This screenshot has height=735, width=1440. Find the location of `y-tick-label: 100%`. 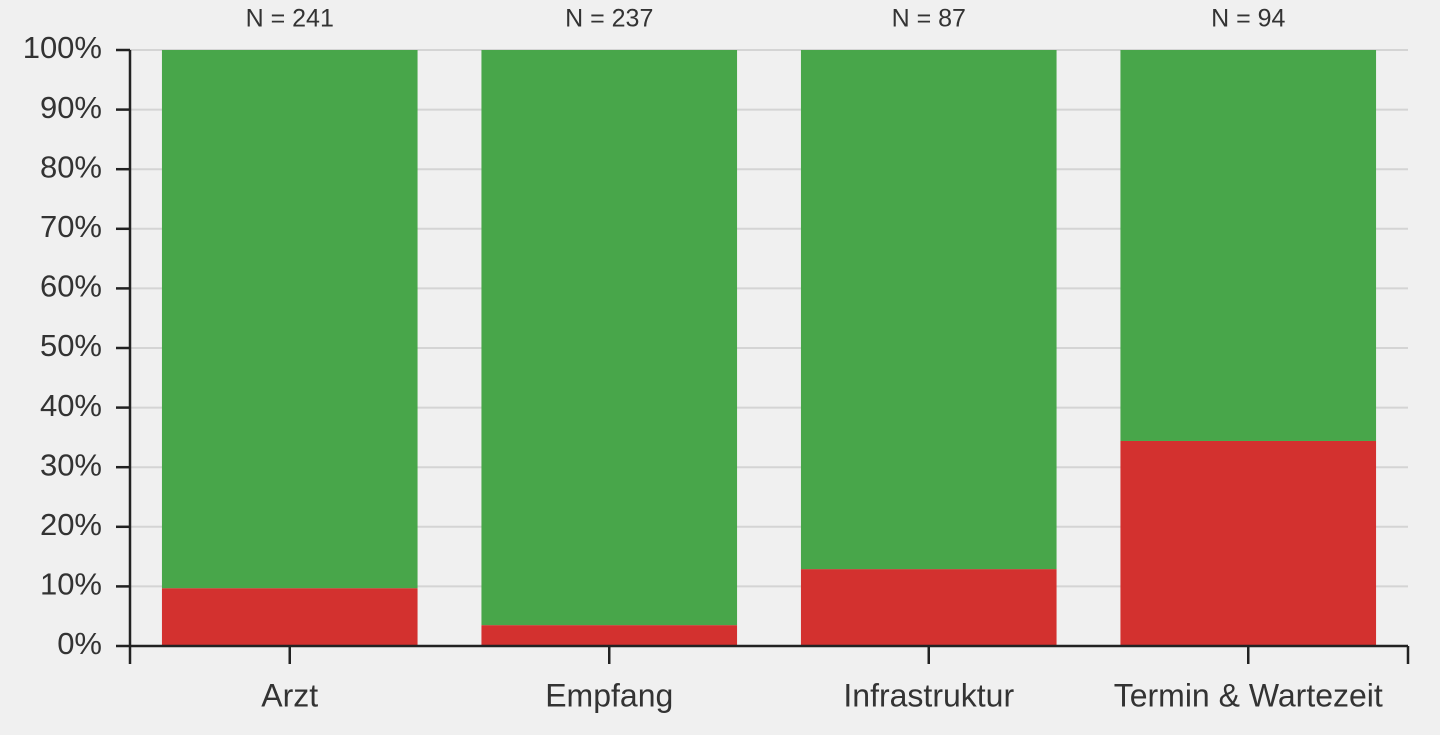

y-tick-label: 100% is located at coordinates (62, 47).